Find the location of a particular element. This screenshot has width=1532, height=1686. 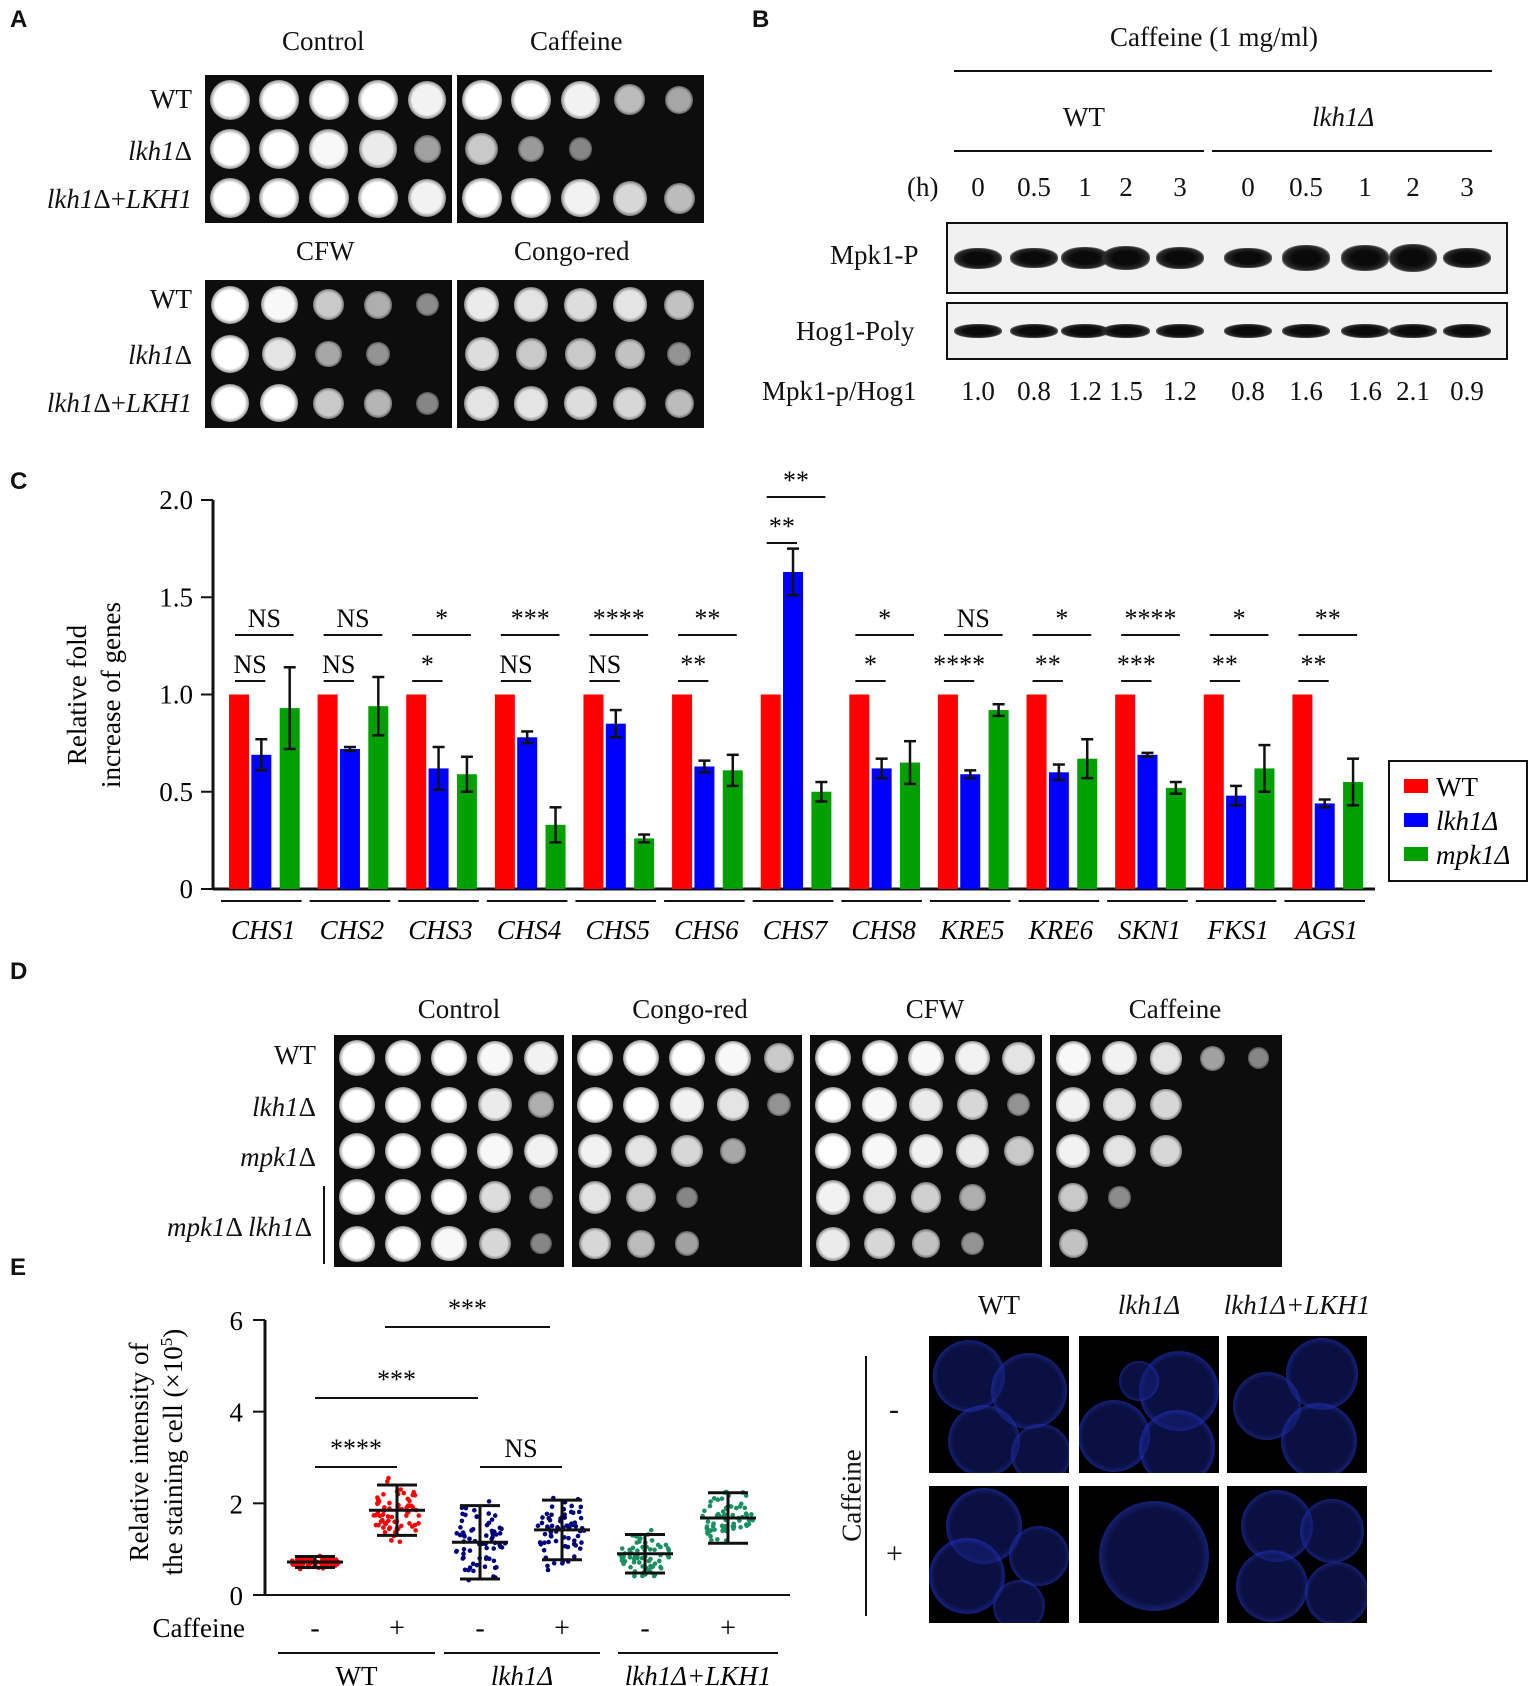

treatment-label: - is located at coordinates (479, 1628).